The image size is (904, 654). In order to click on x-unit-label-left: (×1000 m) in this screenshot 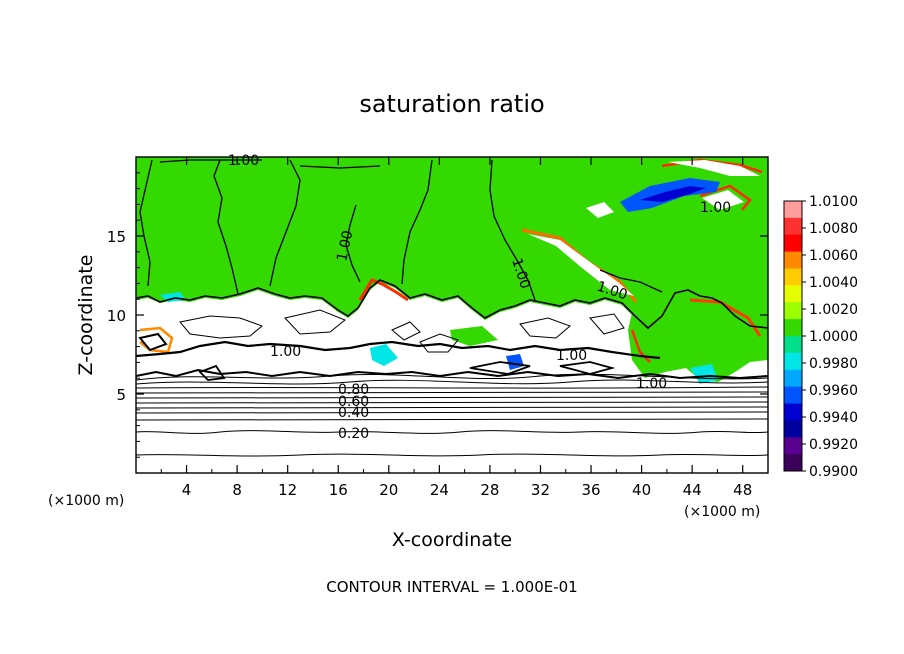, I will do `click(86, 501)`.